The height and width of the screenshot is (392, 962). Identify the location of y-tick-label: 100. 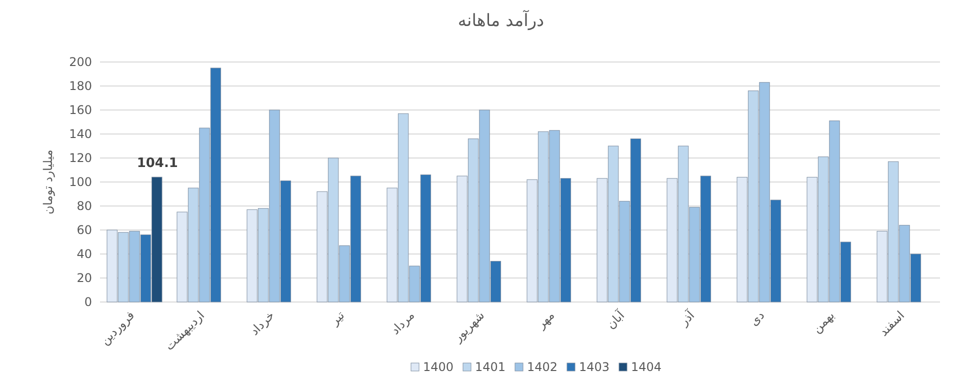
(80, 182).